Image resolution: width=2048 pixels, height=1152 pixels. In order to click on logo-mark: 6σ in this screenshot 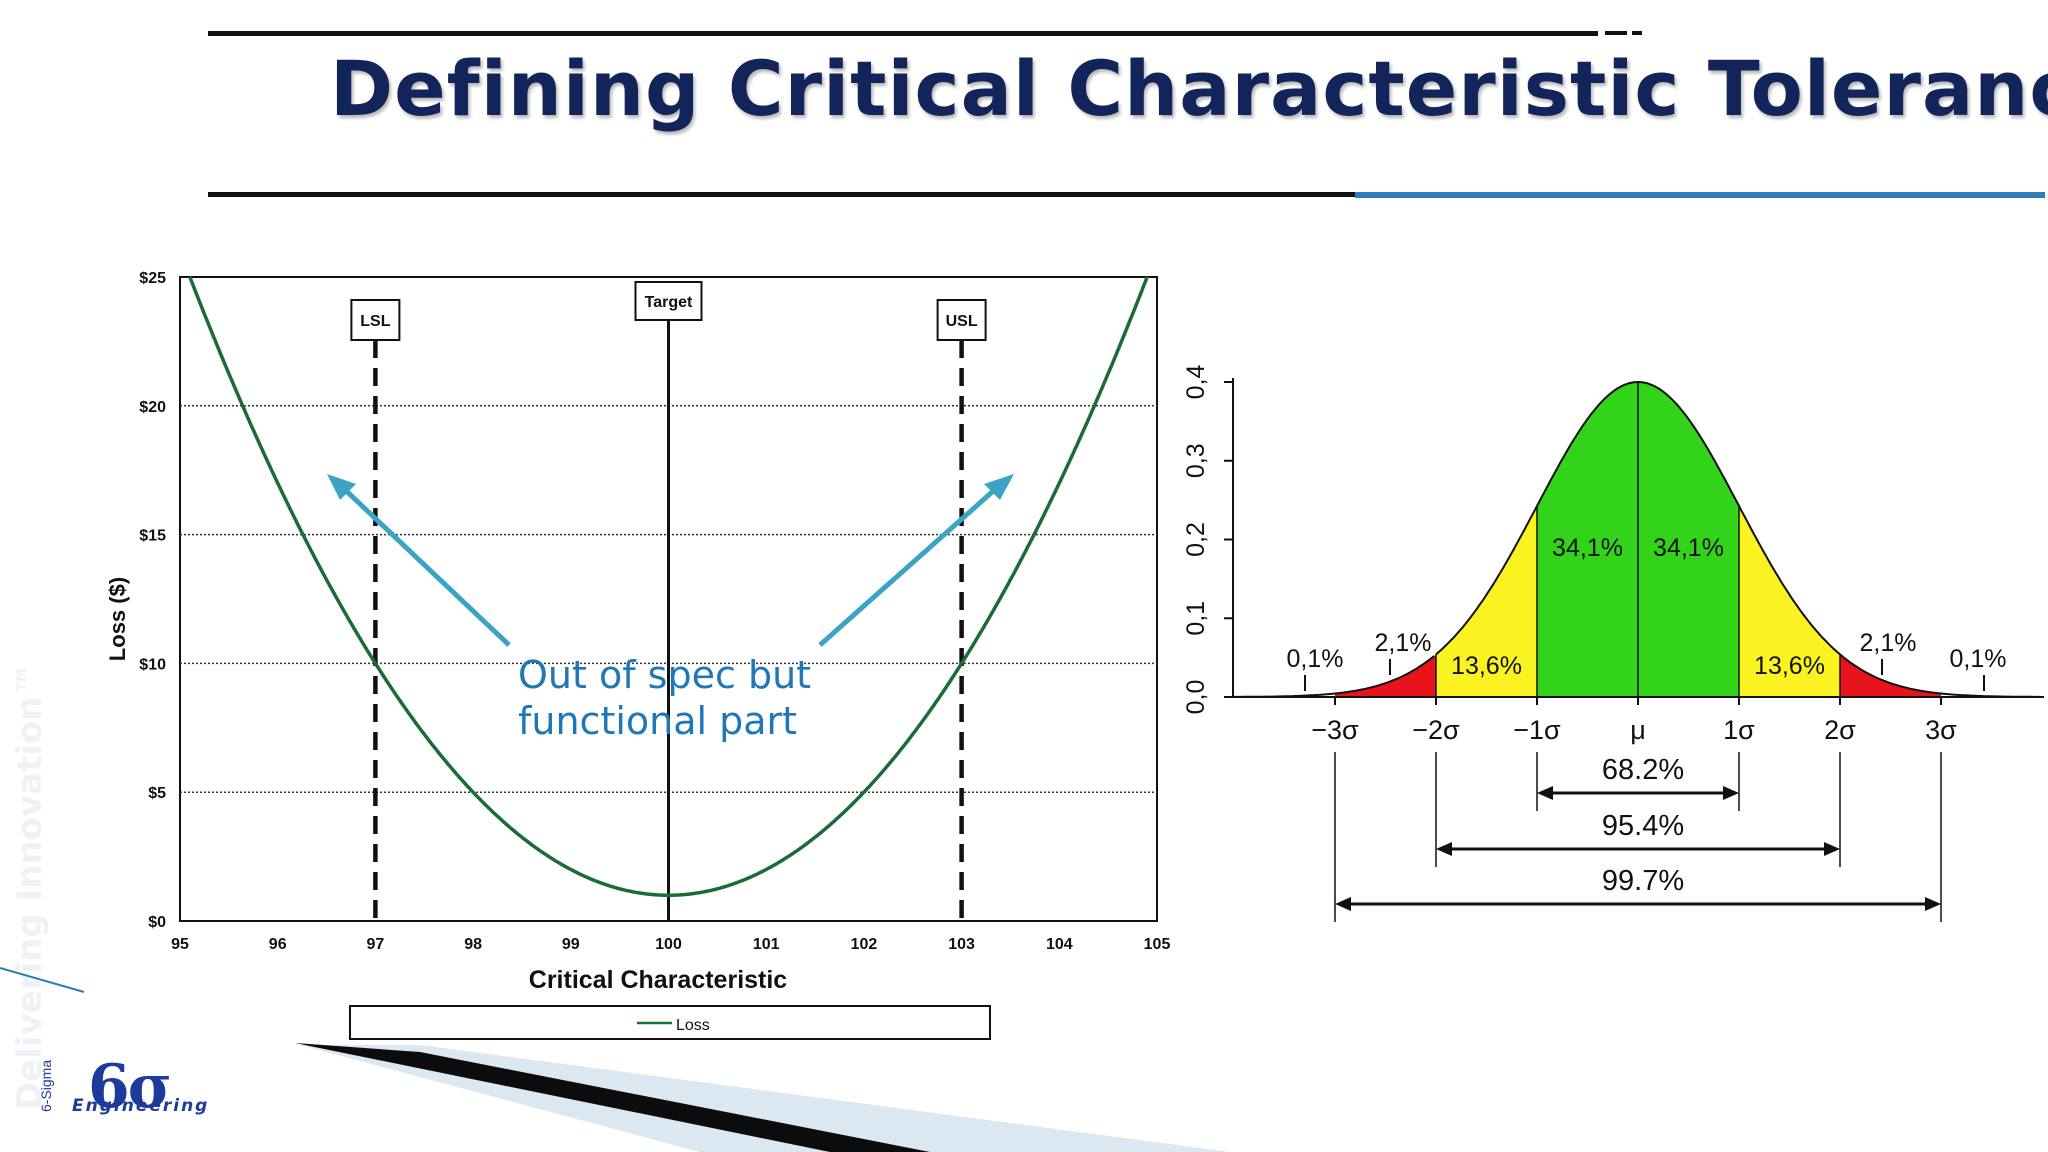, I will do `click(130, 1087)`.